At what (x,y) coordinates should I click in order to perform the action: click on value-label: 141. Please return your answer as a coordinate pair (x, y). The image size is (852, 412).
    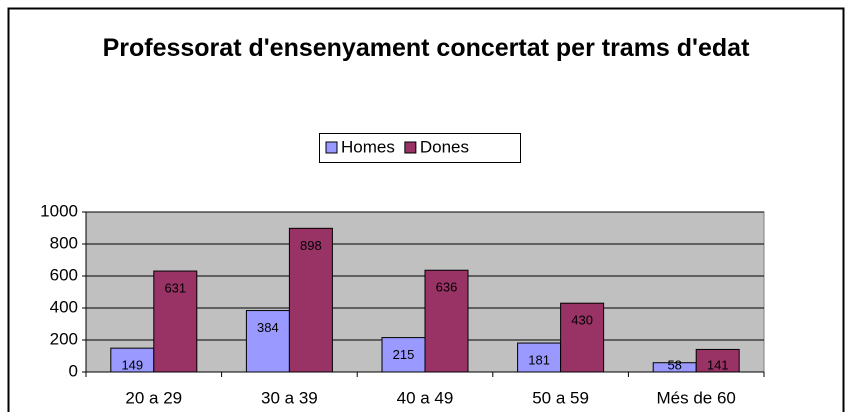
    Looking at the image, I should click on (718, 364).